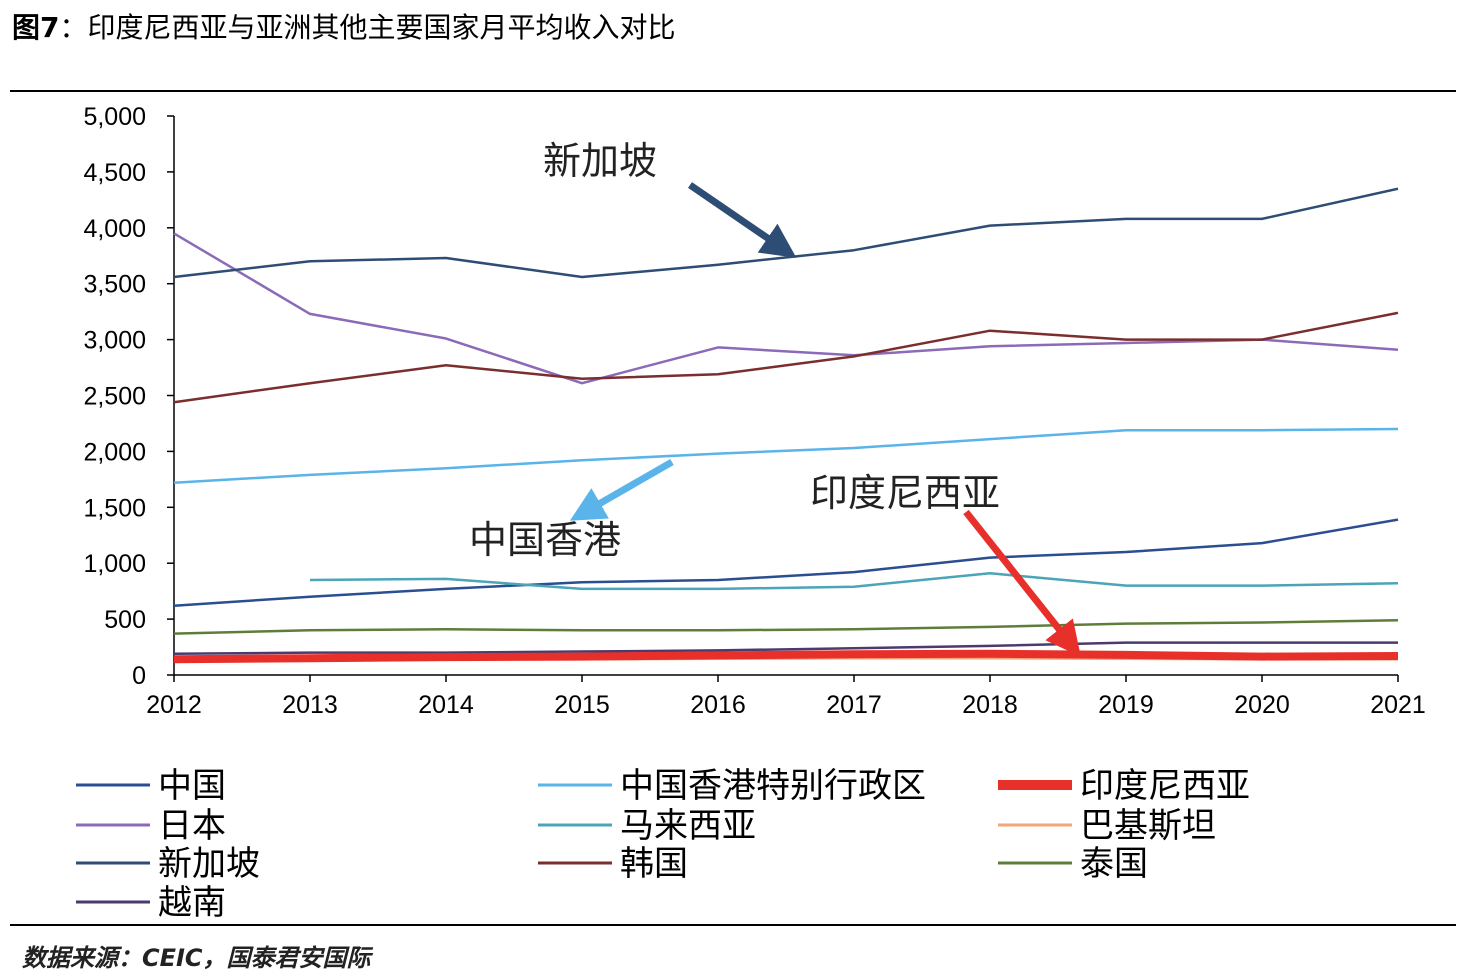 Image resolution: width=1474 pixels, height=976 pixels. I want to click on legend-label: 中国香港特别行政区, so click(773, 786).